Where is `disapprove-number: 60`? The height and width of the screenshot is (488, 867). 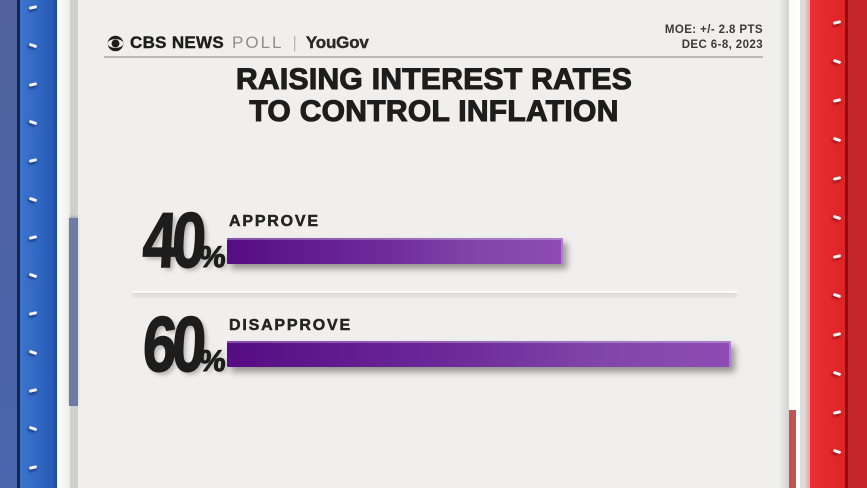 disapprove-number: 60 is located at coordinates (172, 343).